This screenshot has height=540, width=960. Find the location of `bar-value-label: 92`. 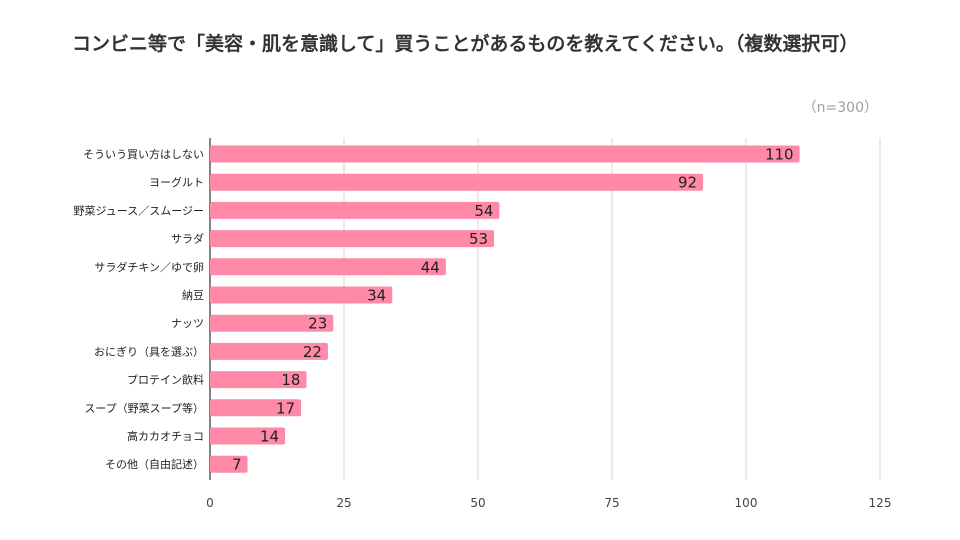

bar-value-label: 92 is located at coordinates (687, 183).